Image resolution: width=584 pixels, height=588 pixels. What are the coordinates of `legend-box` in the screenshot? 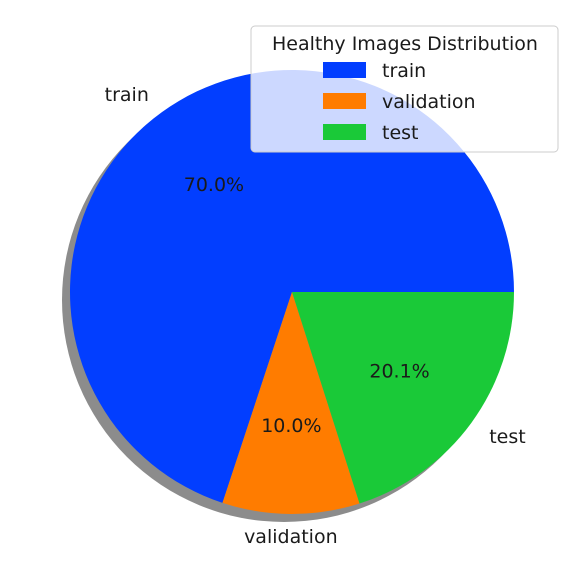 It's located at (404, 89).